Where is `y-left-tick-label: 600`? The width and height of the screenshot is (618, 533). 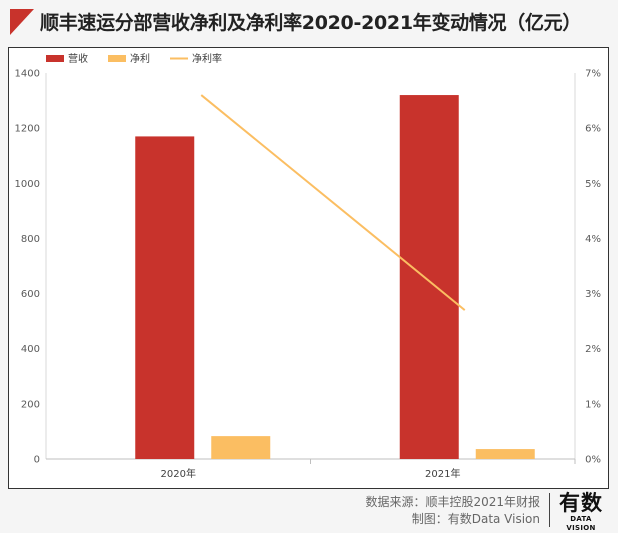 y-left-tick-label: 600 is located at coordinates (30, 294).